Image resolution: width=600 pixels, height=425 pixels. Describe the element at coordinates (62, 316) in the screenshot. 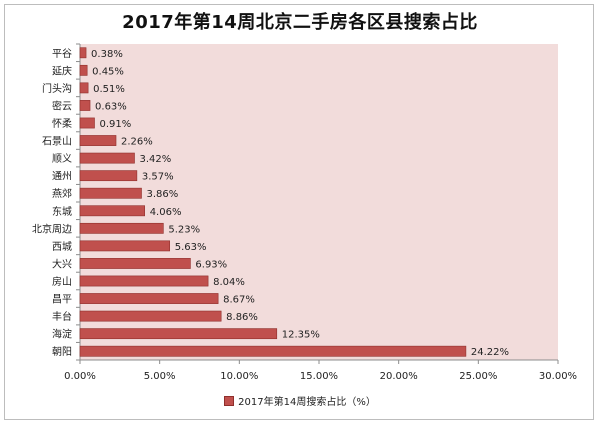

I see `category-label: 丰台` at that location.